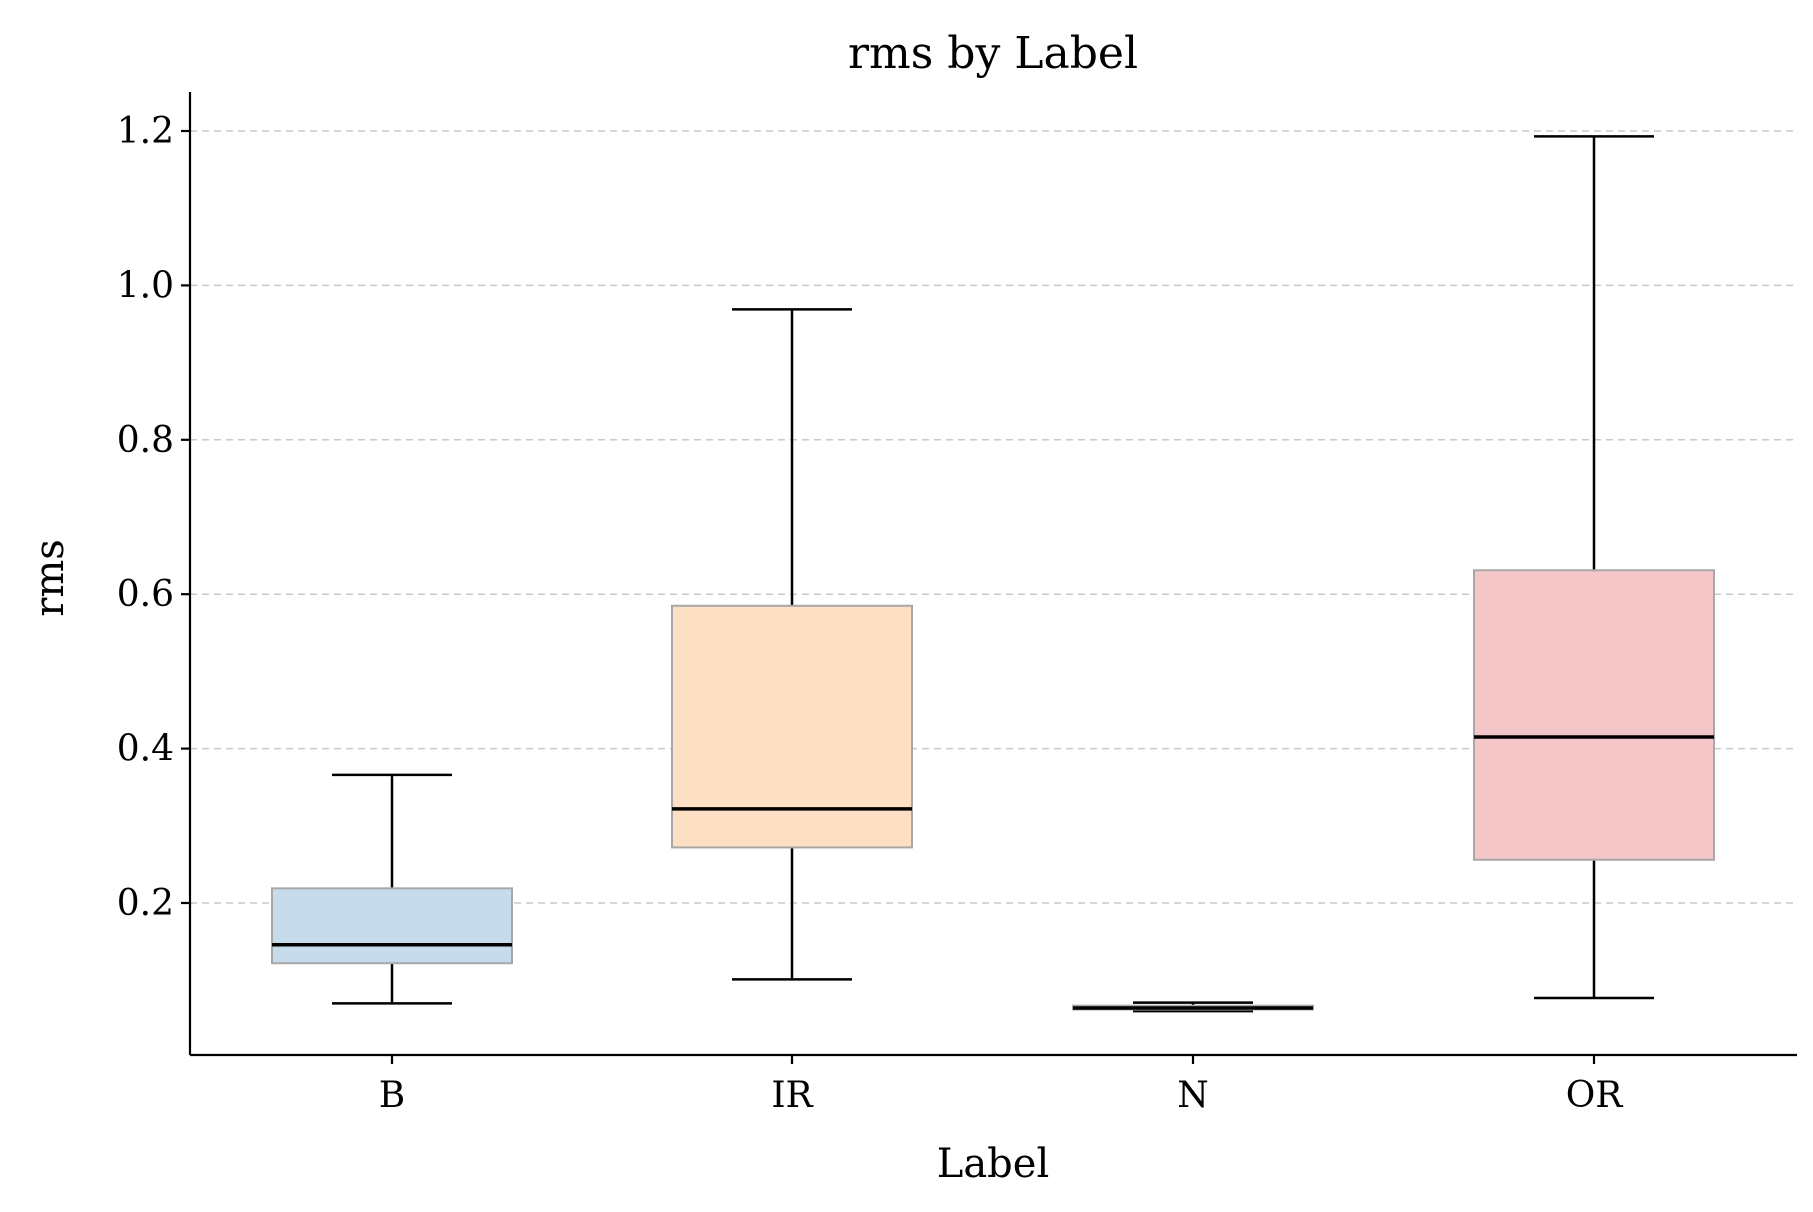 The image size is (1813, 1212). I want to click on y-tick-label: 0.6, so click(145, 594).